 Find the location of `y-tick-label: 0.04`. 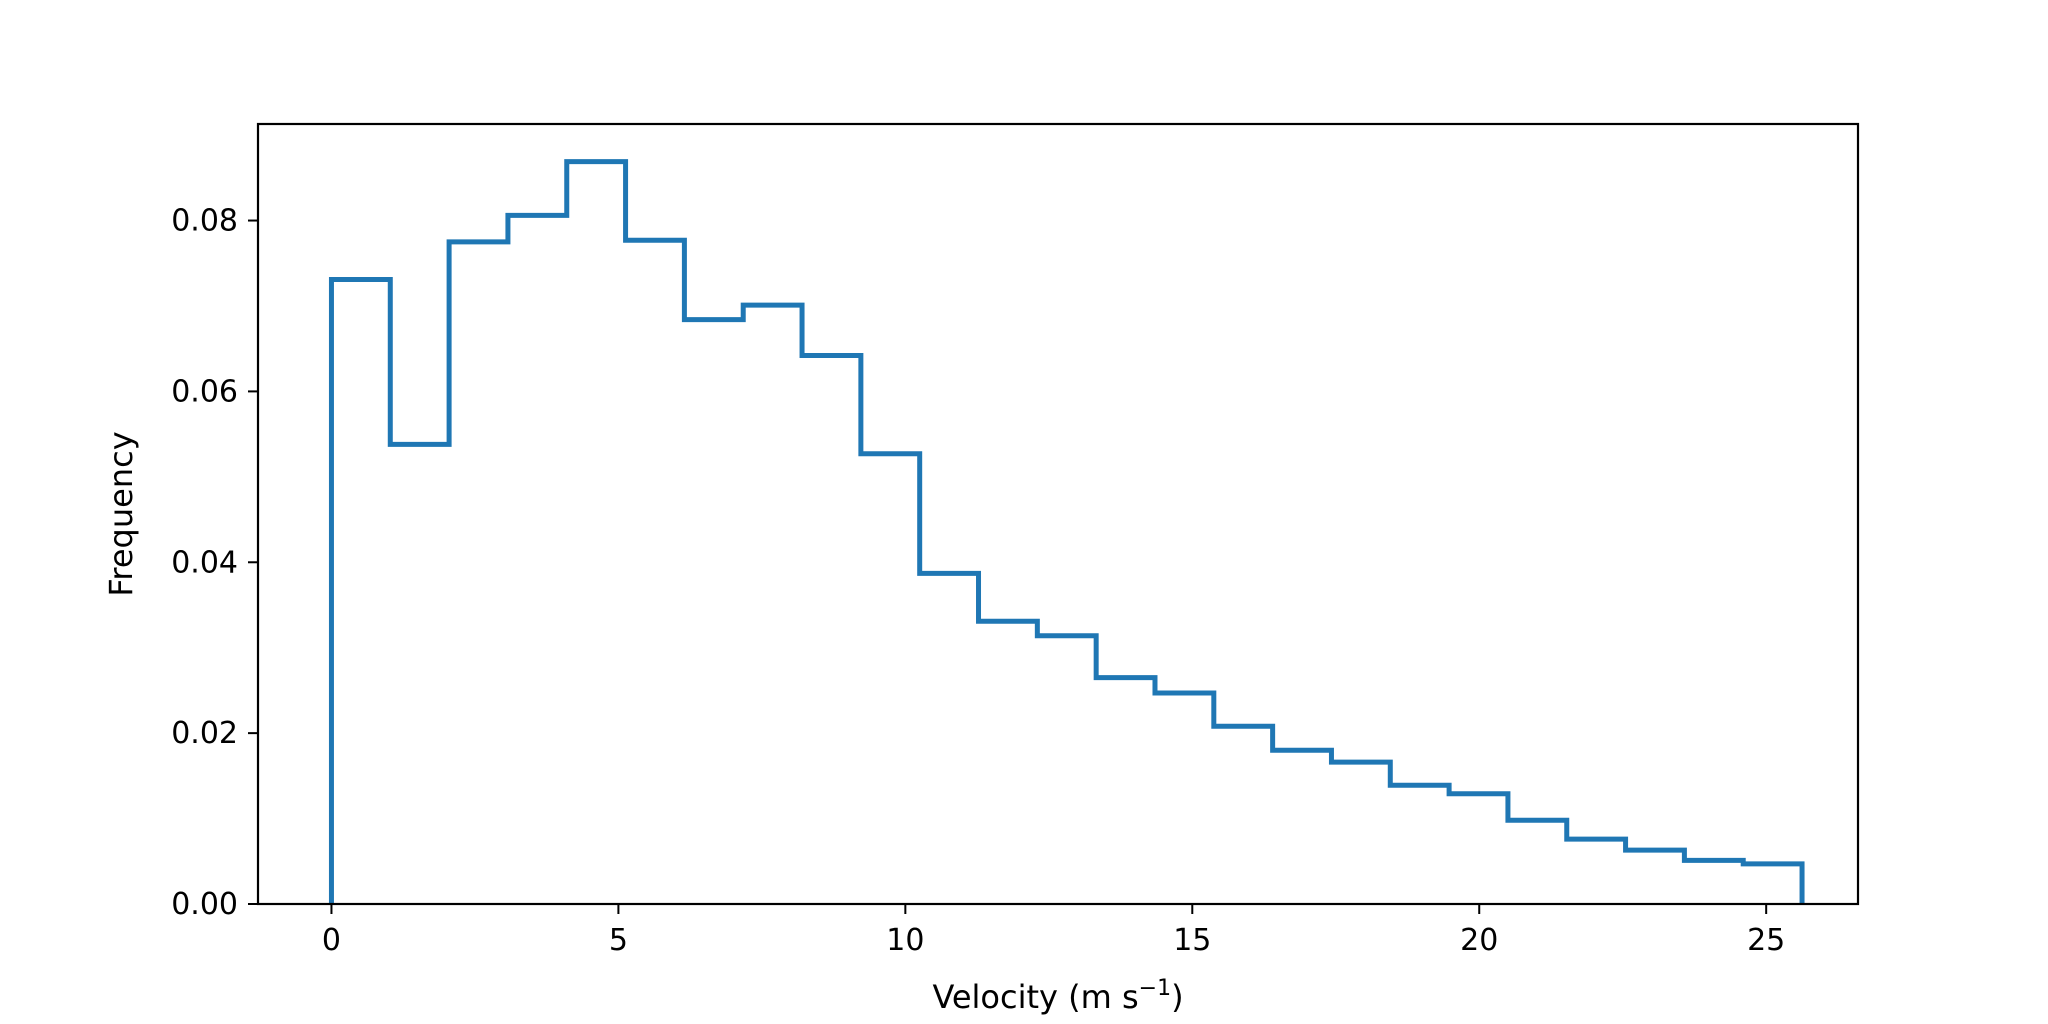

y-tick-label: 0.04 is located at coordinates (204, 562).